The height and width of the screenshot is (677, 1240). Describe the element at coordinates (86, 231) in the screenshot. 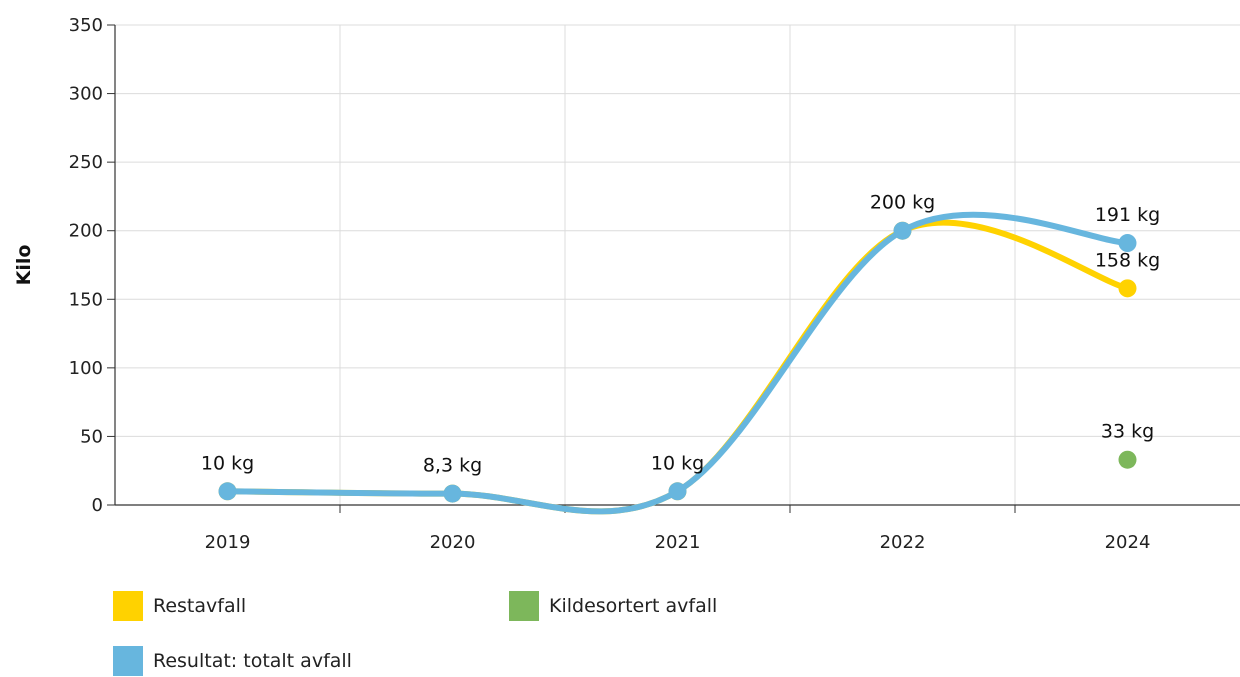

I see `y-tick-label: 200` at that location.